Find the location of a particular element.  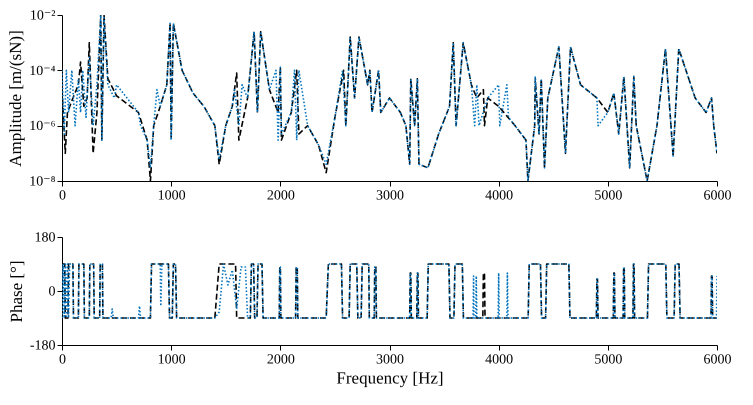

y-tick-label: 0 is located at coordinates (52, 292).